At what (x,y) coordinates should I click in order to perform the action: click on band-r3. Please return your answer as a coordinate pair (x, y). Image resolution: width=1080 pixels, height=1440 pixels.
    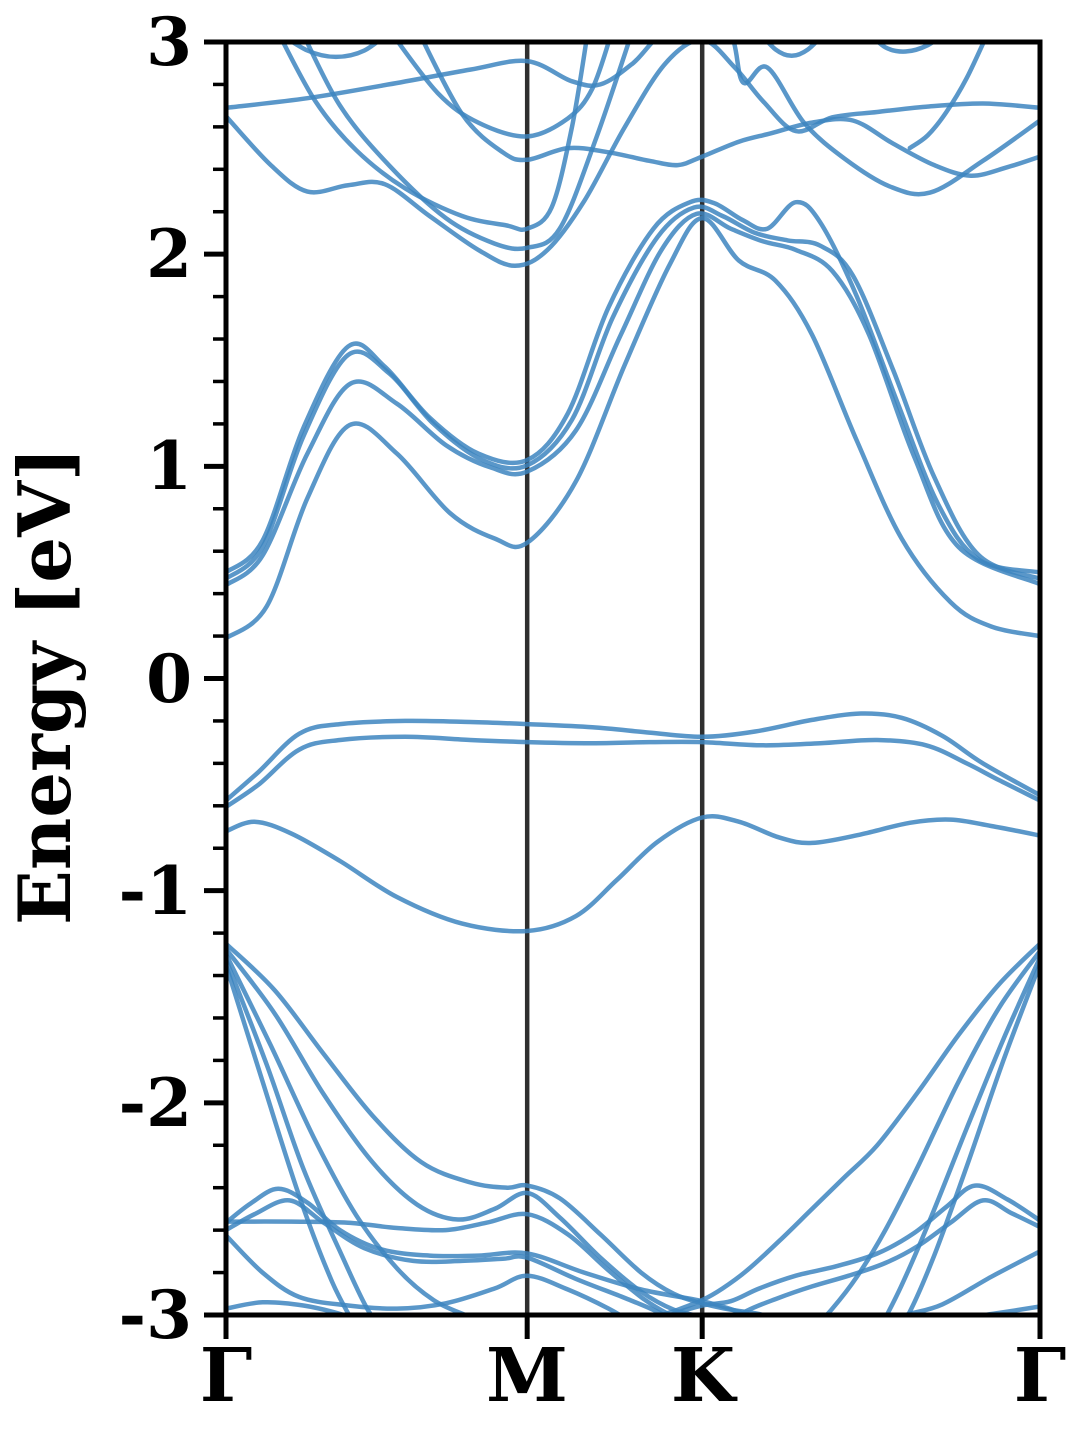
    Looking at the image, I should click on (947, 96).